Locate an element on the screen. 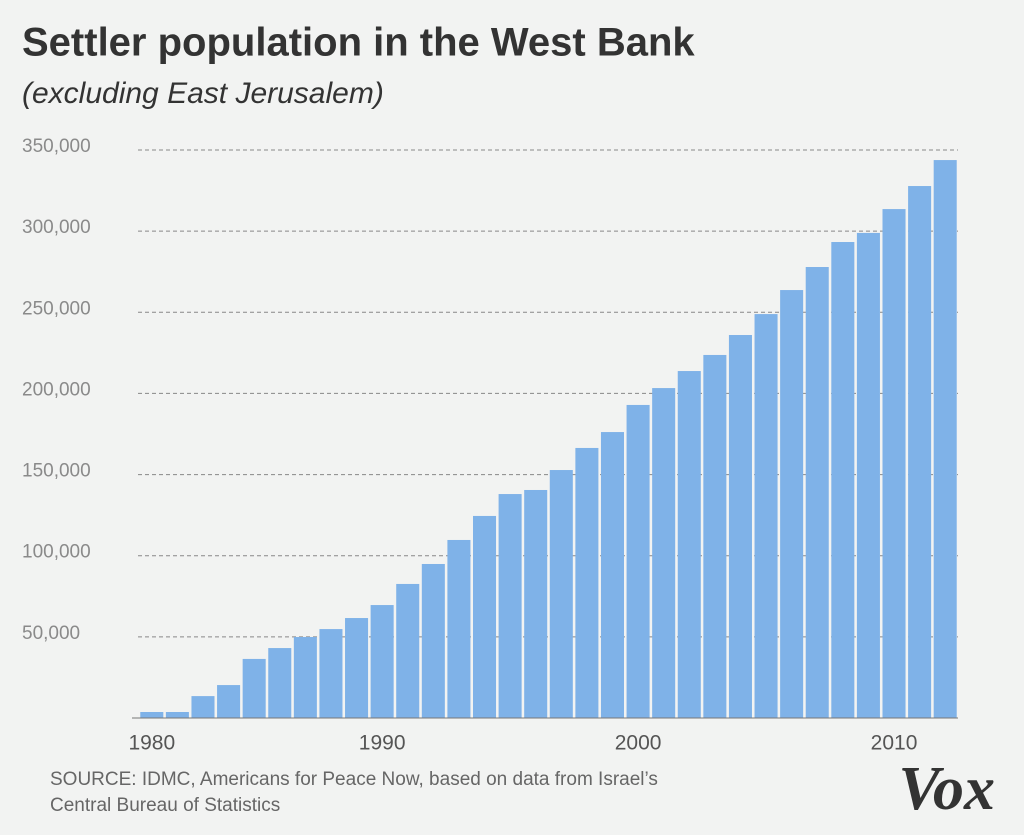 The height and width of the screenshot is (835, 1024). y-tick-label: 150,000 is located at coordinates (56, 471).